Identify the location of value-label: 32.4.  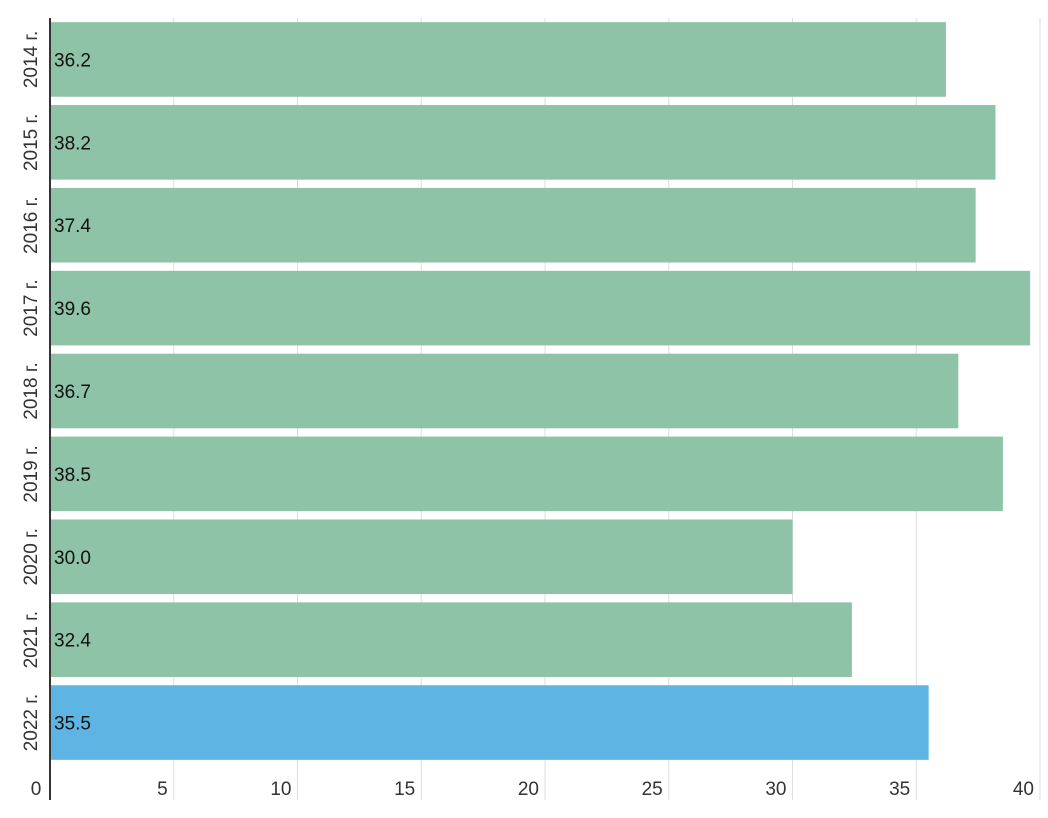
(72, 641).